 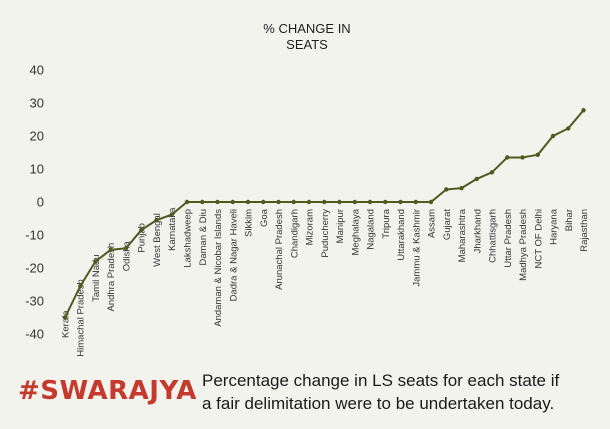 I want to click on x-tick-label: Chandigarh, so click(x=294, y=233).